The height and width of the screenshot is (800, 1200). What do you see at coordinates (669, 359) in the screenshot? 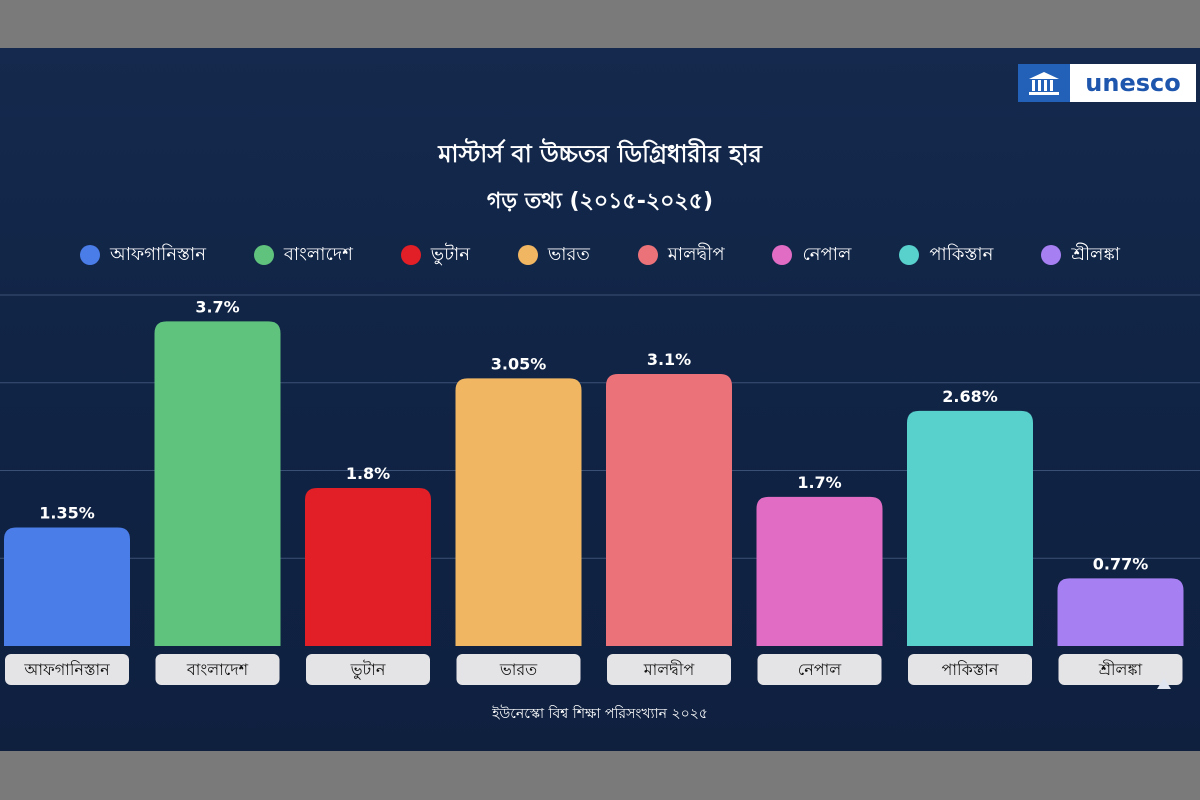
I see `data-label: 3.1%` at bounding box center [669, 359].